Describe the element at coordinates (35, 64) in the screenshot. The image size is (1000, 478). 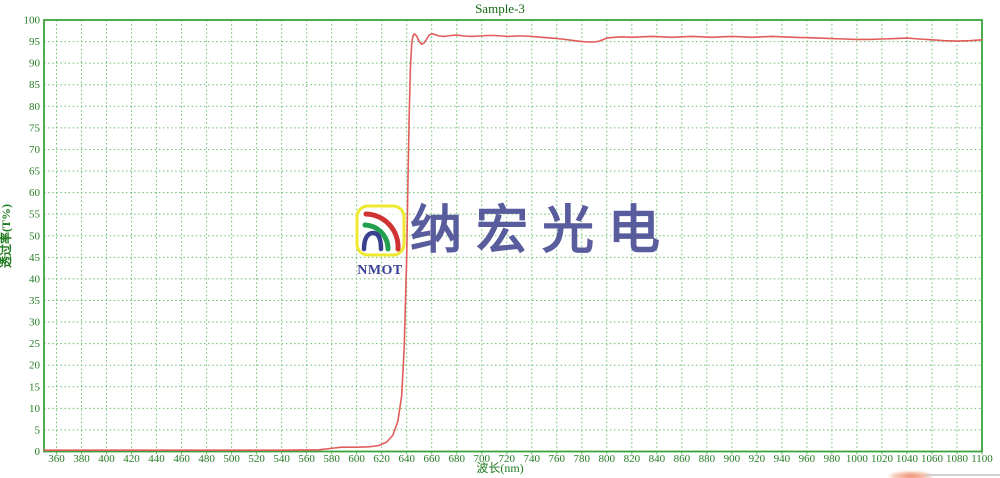
I see `y-tick-label: 90` at that location.